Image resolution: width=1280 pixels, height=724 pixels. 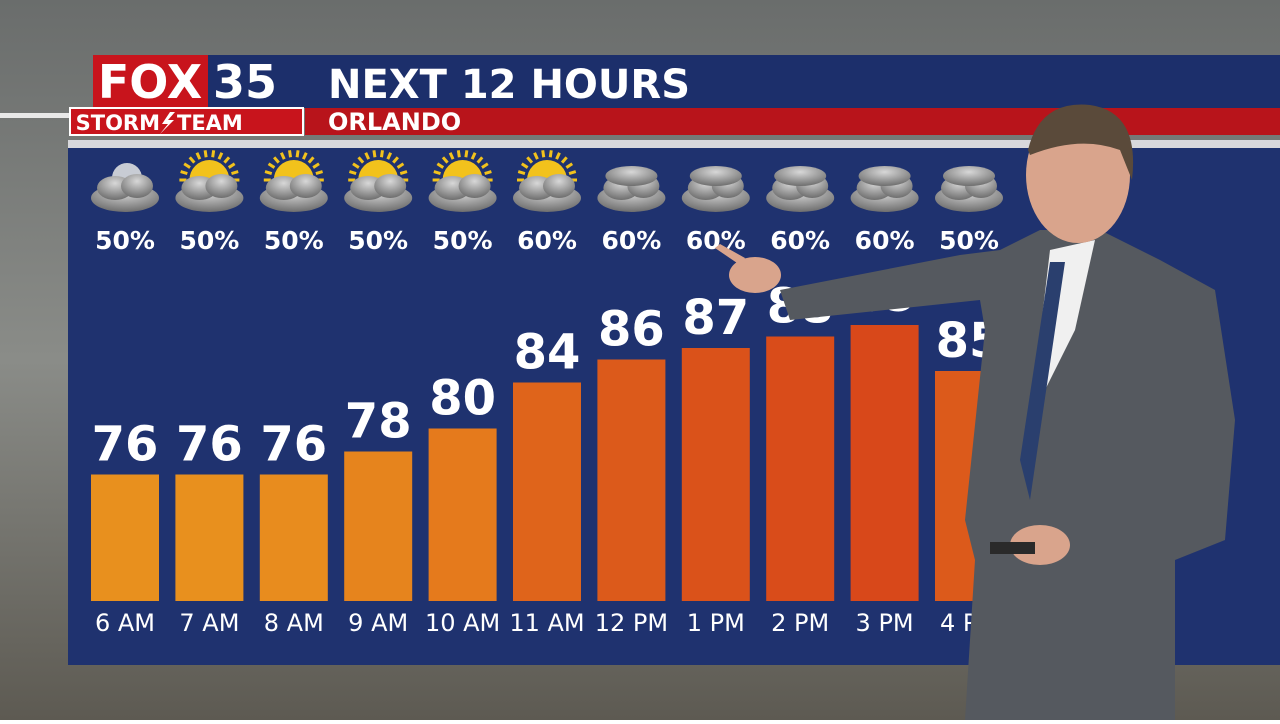 What do you see at coordinates (210, 123) in the screenshot?
I see `team-right: TEAM` at bounding box center [210, 123].